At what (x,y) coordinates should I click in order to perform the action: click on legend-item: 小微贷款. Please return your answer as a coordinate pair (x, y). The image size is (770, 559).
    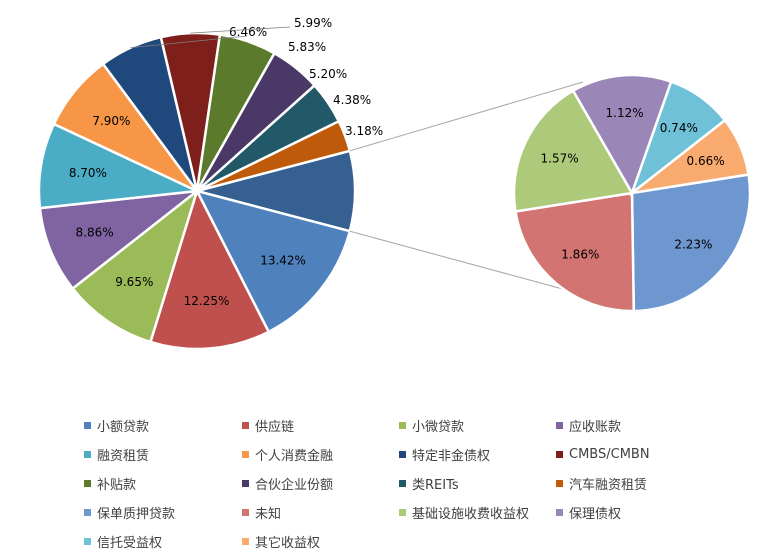
    Looking at the image, I should click on (431, 425).